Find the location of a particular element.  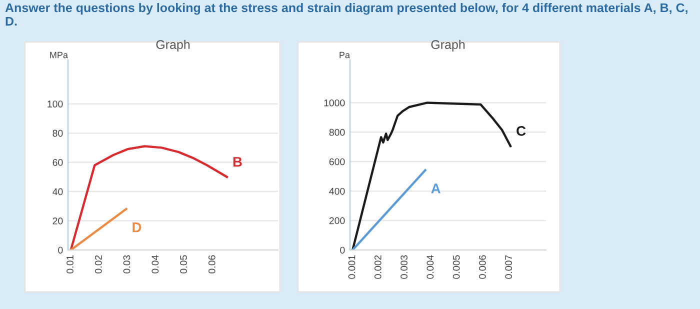

y-tick-label: 1000 is located at coordinates (334, 102).